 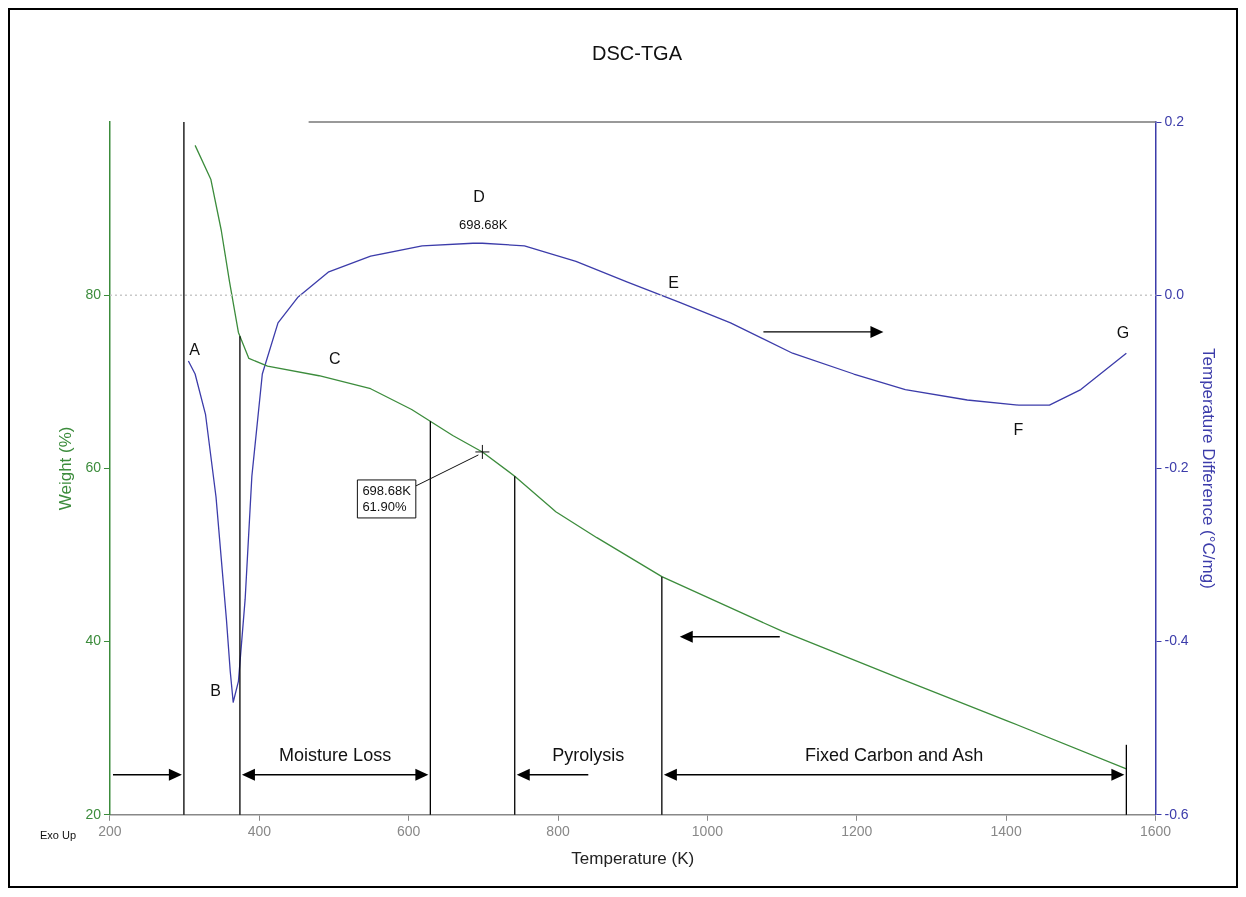 I want to click on y2-tick-label: -0.6, so click(x=1176, y=813).